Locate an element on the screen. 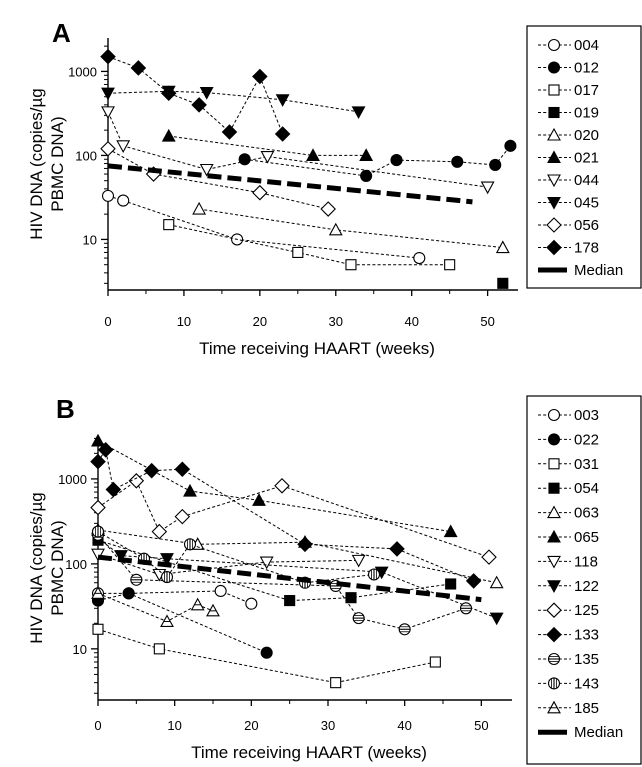 This screenshot has height=767, width=642. x-tick-label: 30 is located at coordinates (336, 321).